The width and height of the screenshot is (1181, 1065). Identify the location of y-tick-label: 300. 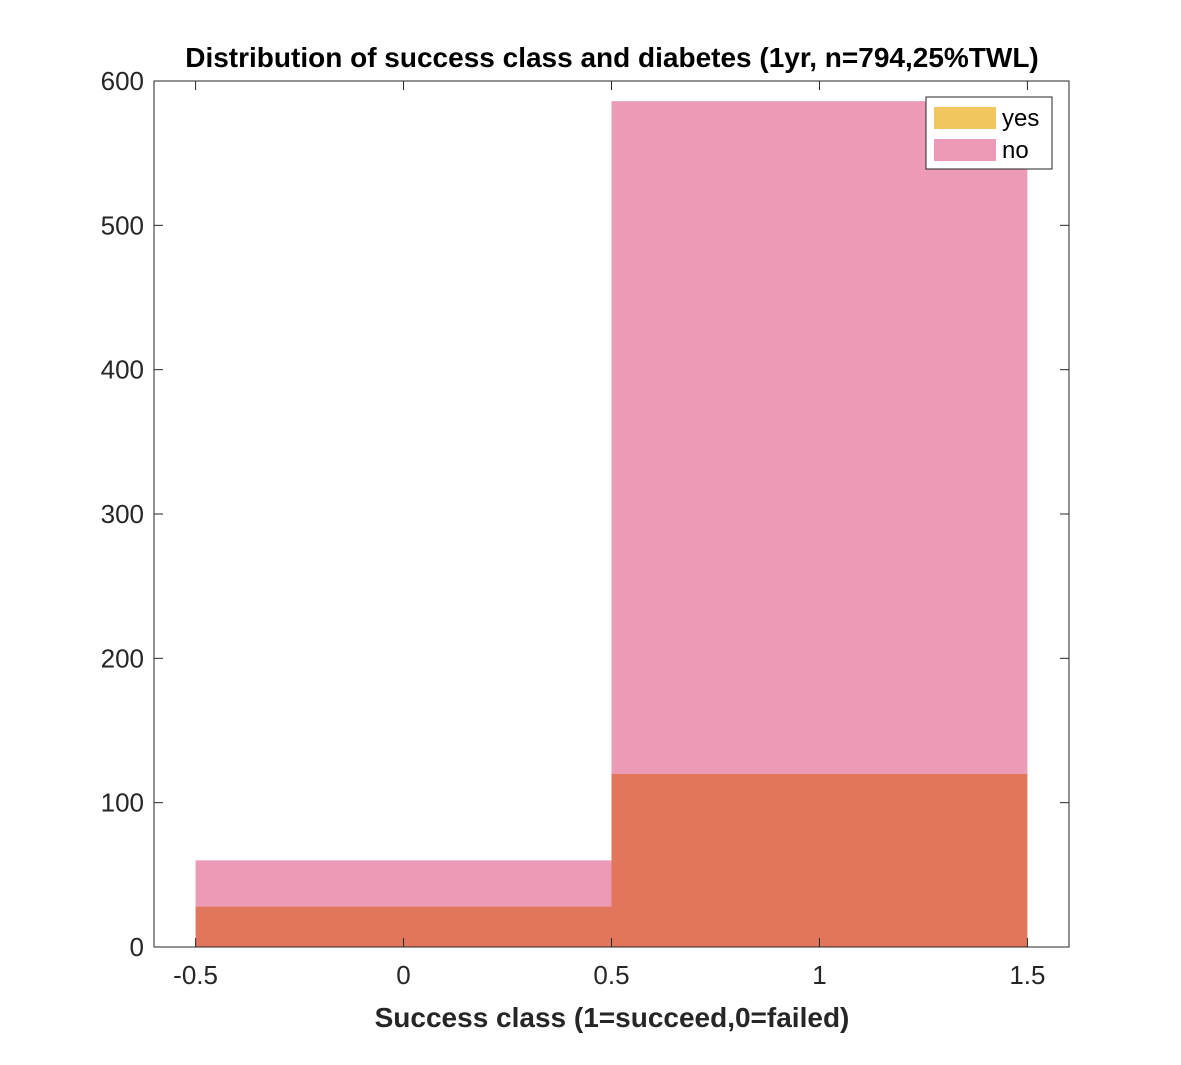
(122, 514).